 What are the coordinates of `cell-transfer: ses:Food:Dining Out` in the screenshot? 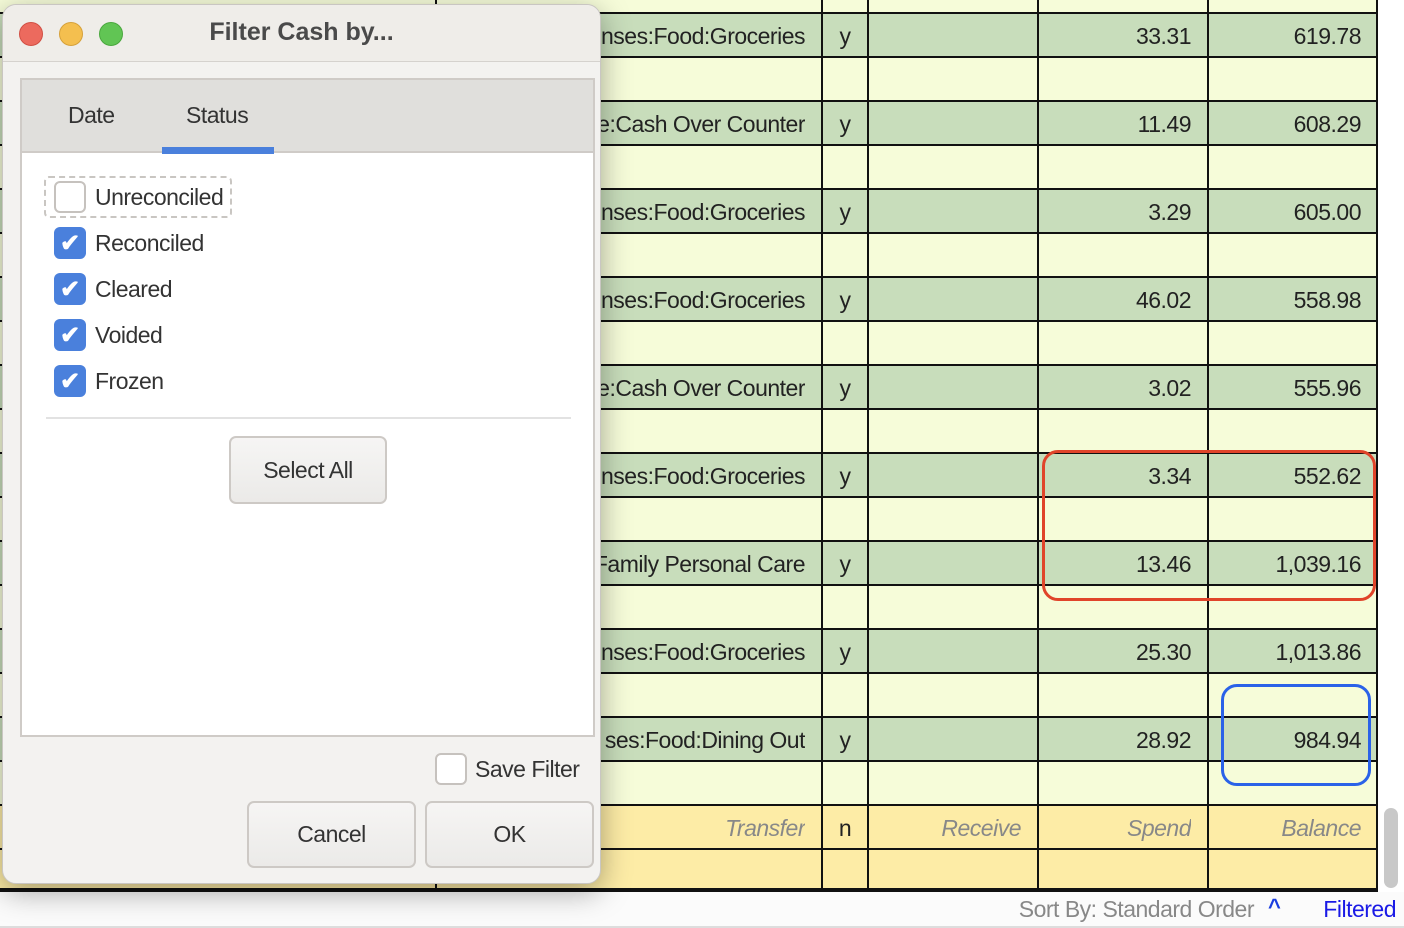 It's located at (704, 740).